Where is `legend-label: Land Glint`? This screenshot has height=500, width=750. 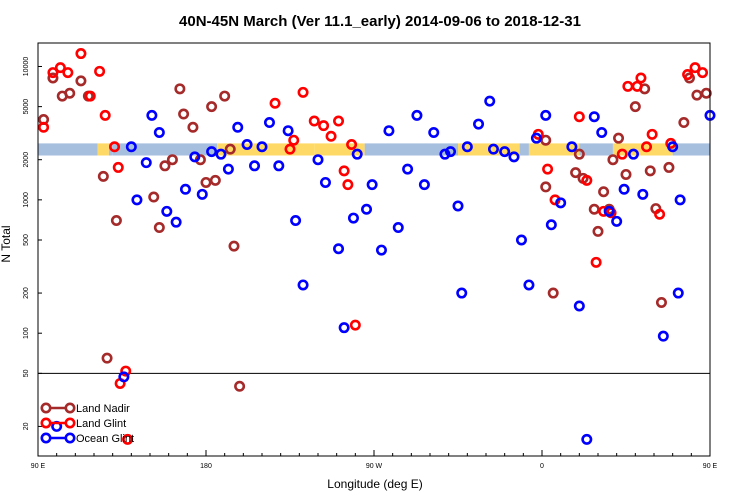
legend-label: Land Glint is located at coordinates (101, 424).